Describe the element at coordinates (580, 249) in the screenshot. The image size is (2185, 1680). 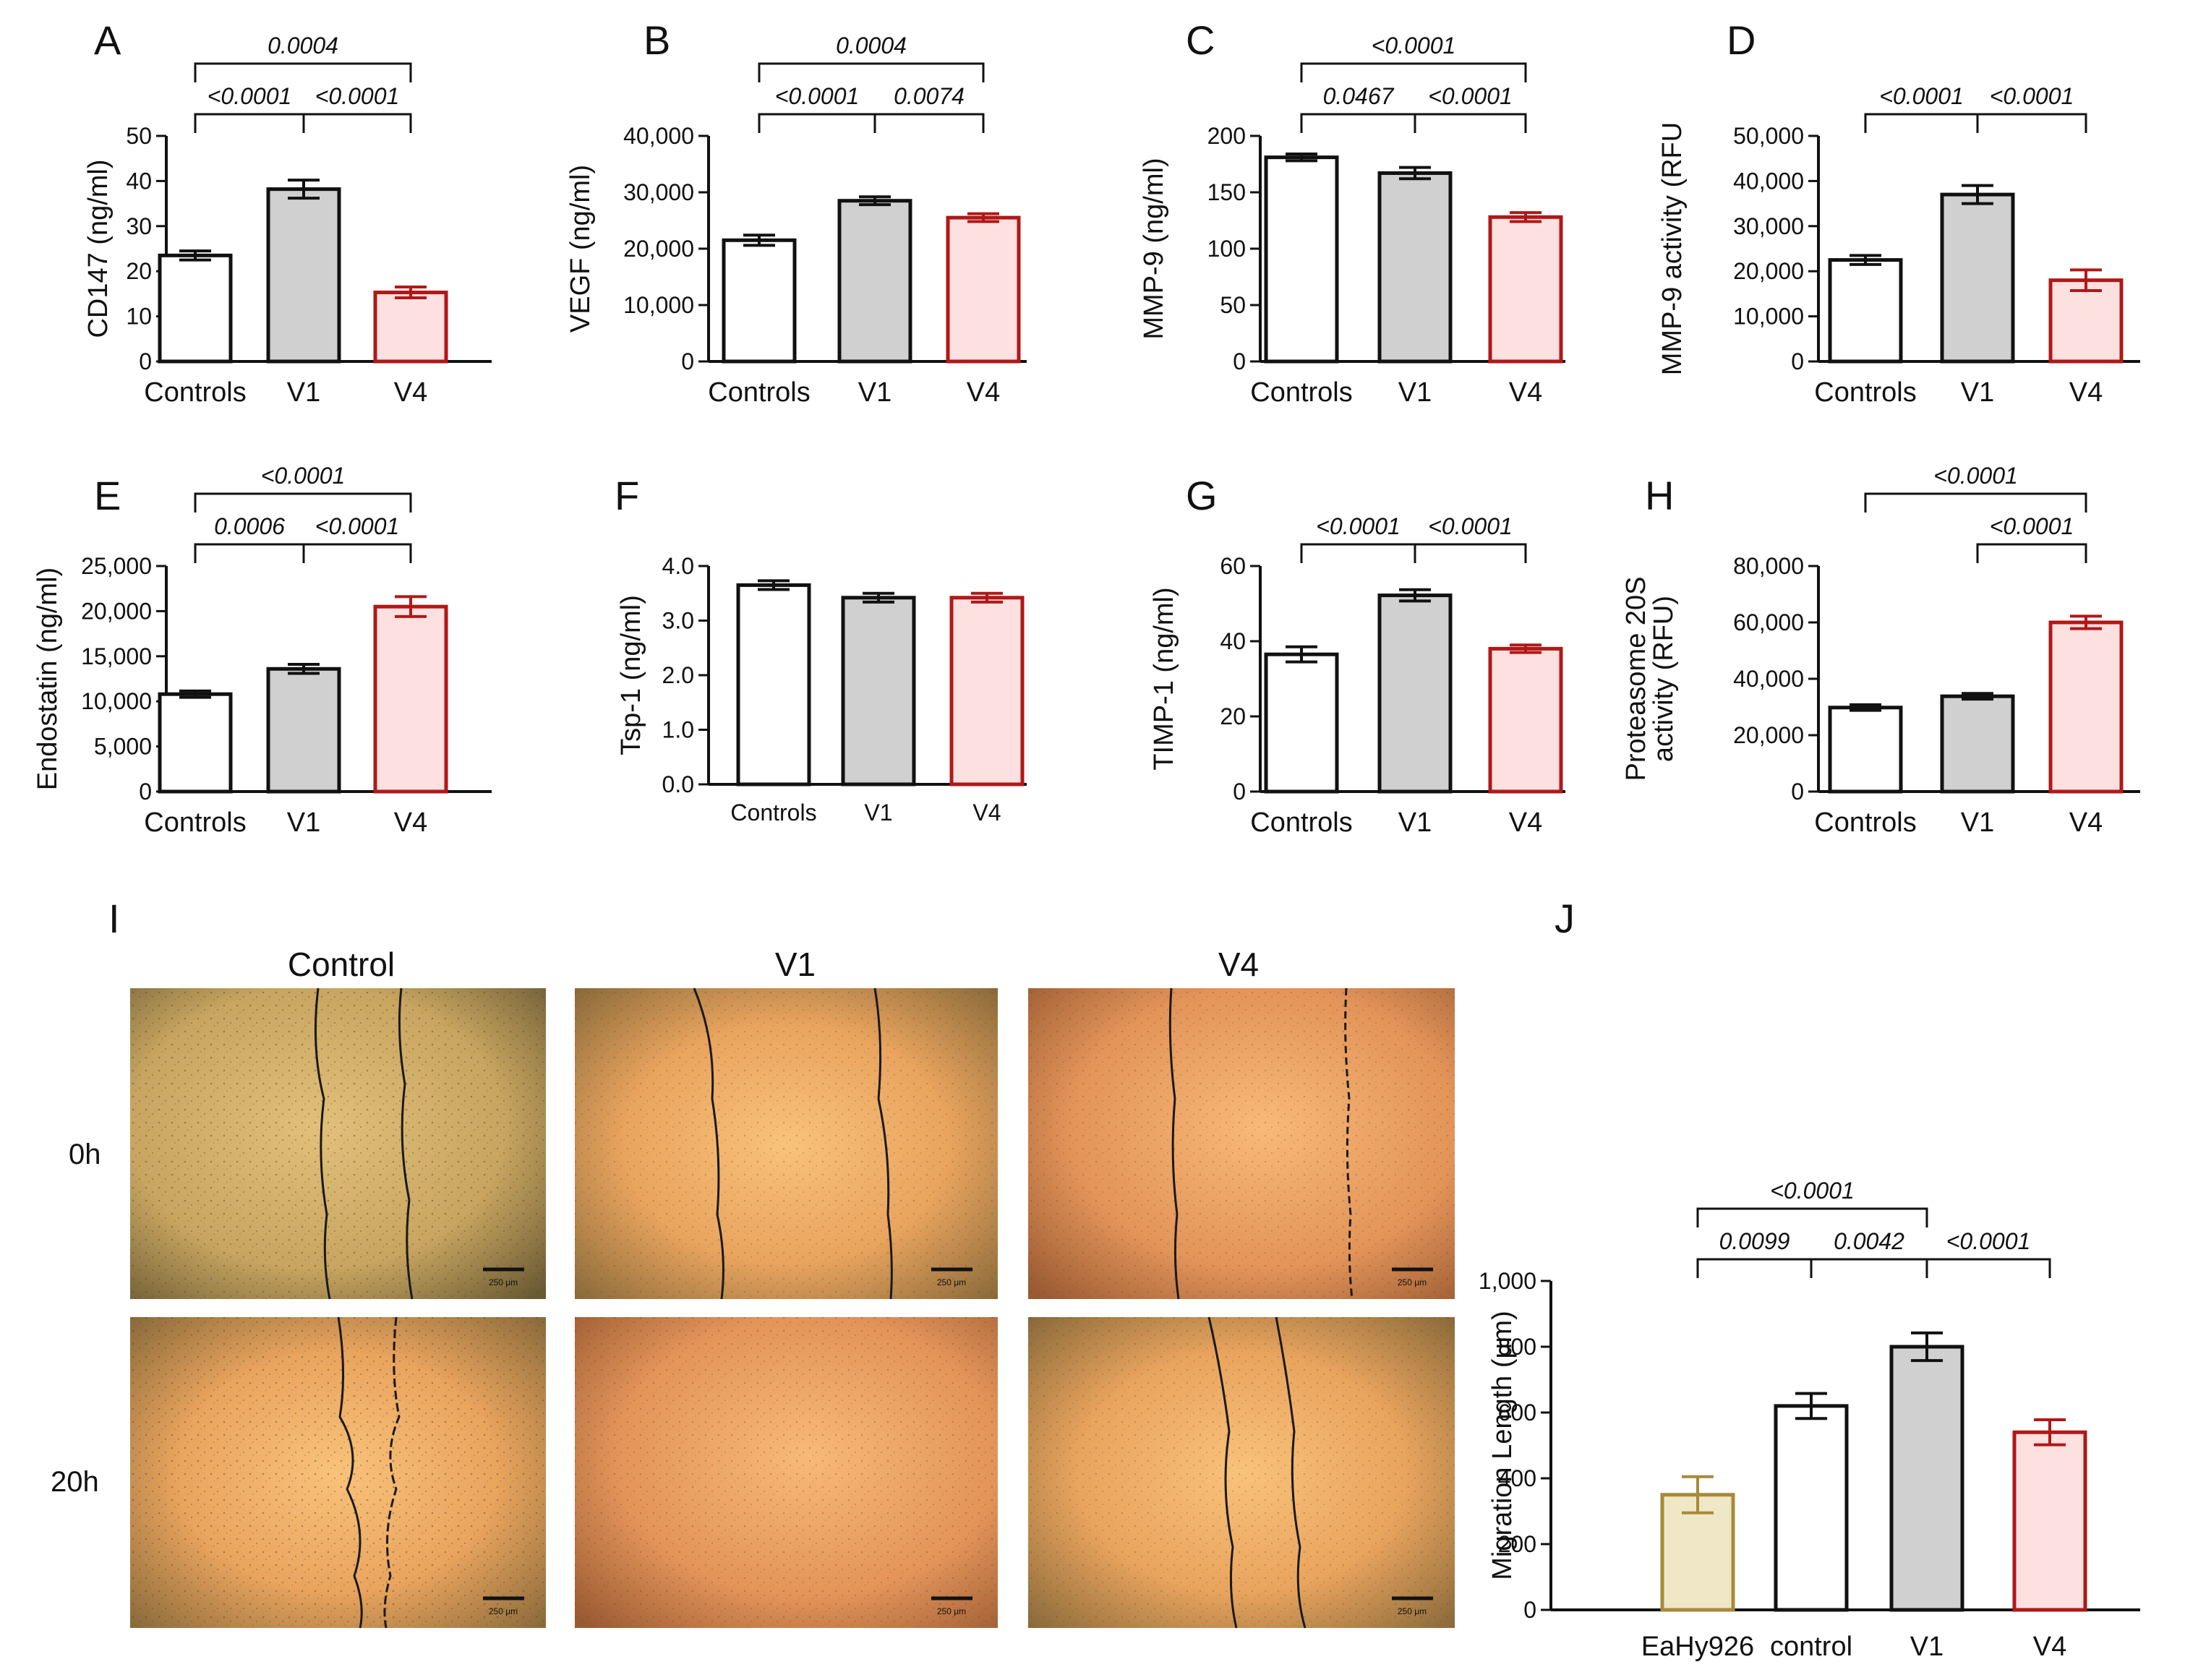
I see `y-axis-label: VEGF (ng/ml)` at that location.